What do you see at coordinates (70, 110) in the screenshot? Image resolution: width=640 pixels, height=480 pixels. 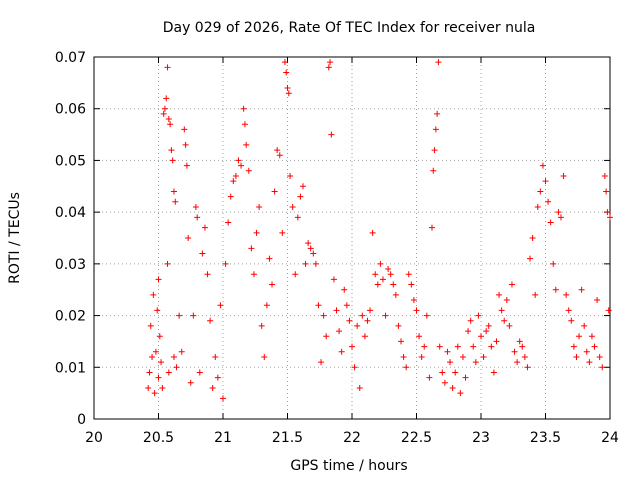 I see `y-tick-label: 0.06` at bounding box center [70, 110].